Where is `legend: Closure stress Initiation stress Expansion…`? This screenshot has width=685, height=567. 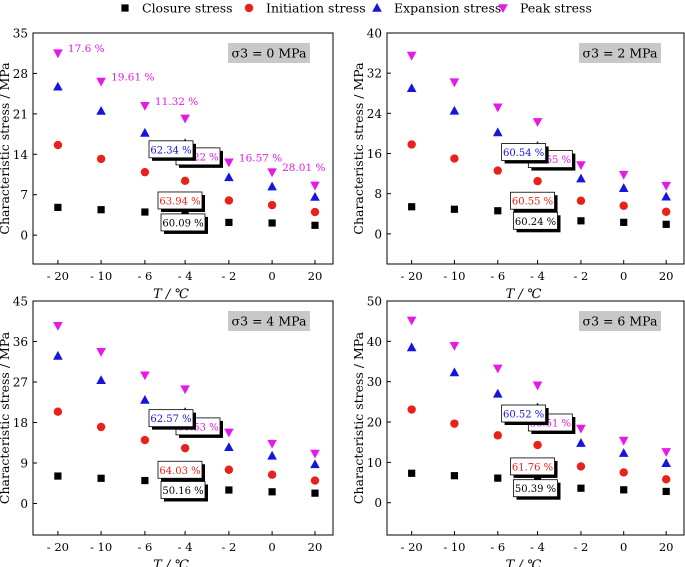
legend: Closure stress Initiation stress Expansion… is located at coordinates (356, 8).